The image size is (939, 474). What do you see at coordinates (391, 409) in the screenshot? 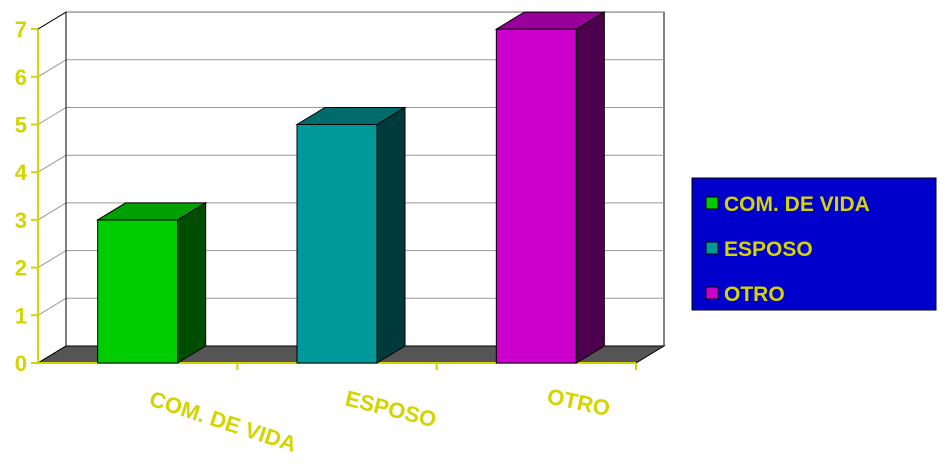
I see `x-category-label: ESPOSO` at bounding box center [391, 409].